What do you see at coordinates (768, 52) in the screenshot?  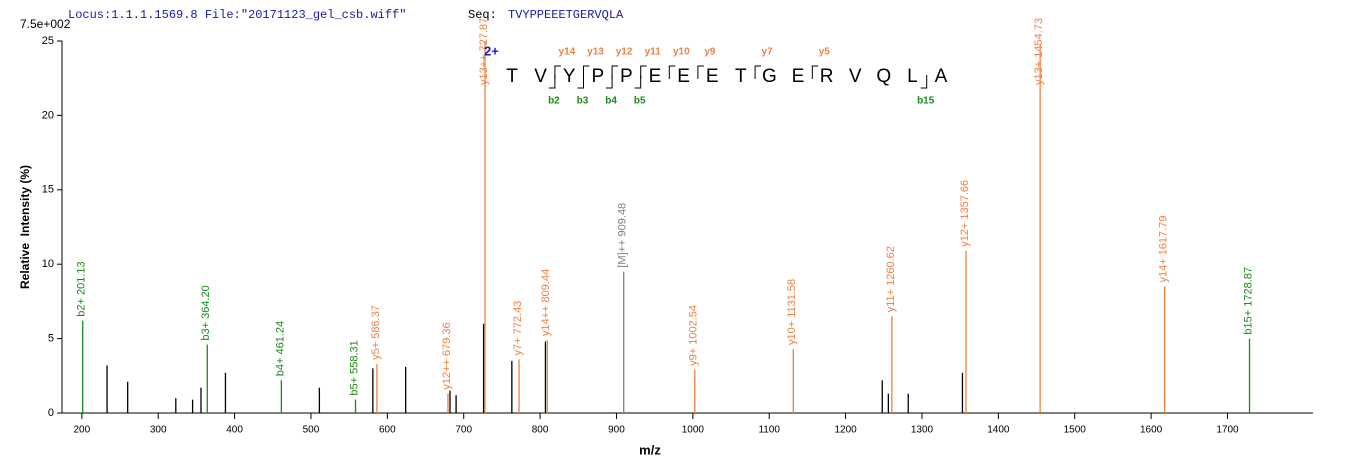 I see `y-ion-label: y7` at bounding box center [768, 52].